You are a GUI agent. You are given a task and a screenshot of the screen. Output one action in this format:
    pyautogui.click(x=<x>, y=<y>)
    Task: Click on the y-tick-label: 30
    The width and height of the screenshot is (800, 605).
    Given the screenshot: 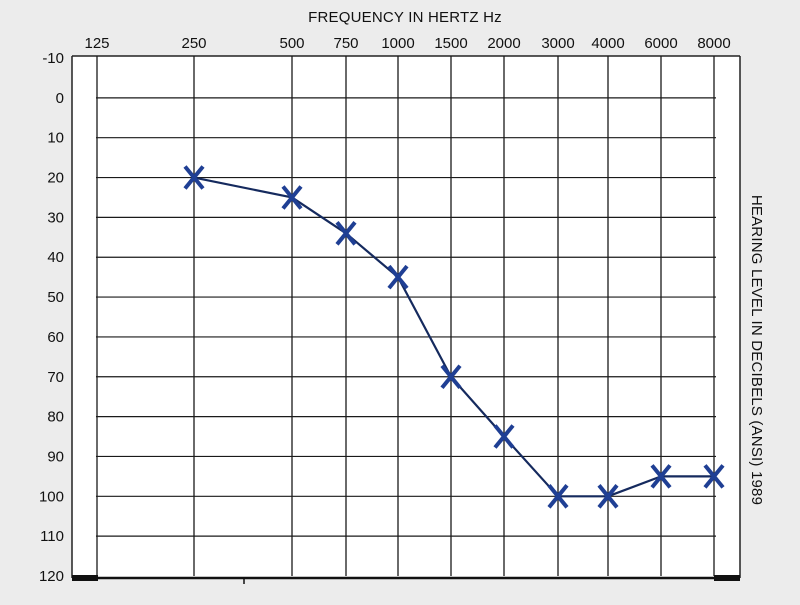 What is the action you would take?
    pyautogui.click(x=55, y=217)
    